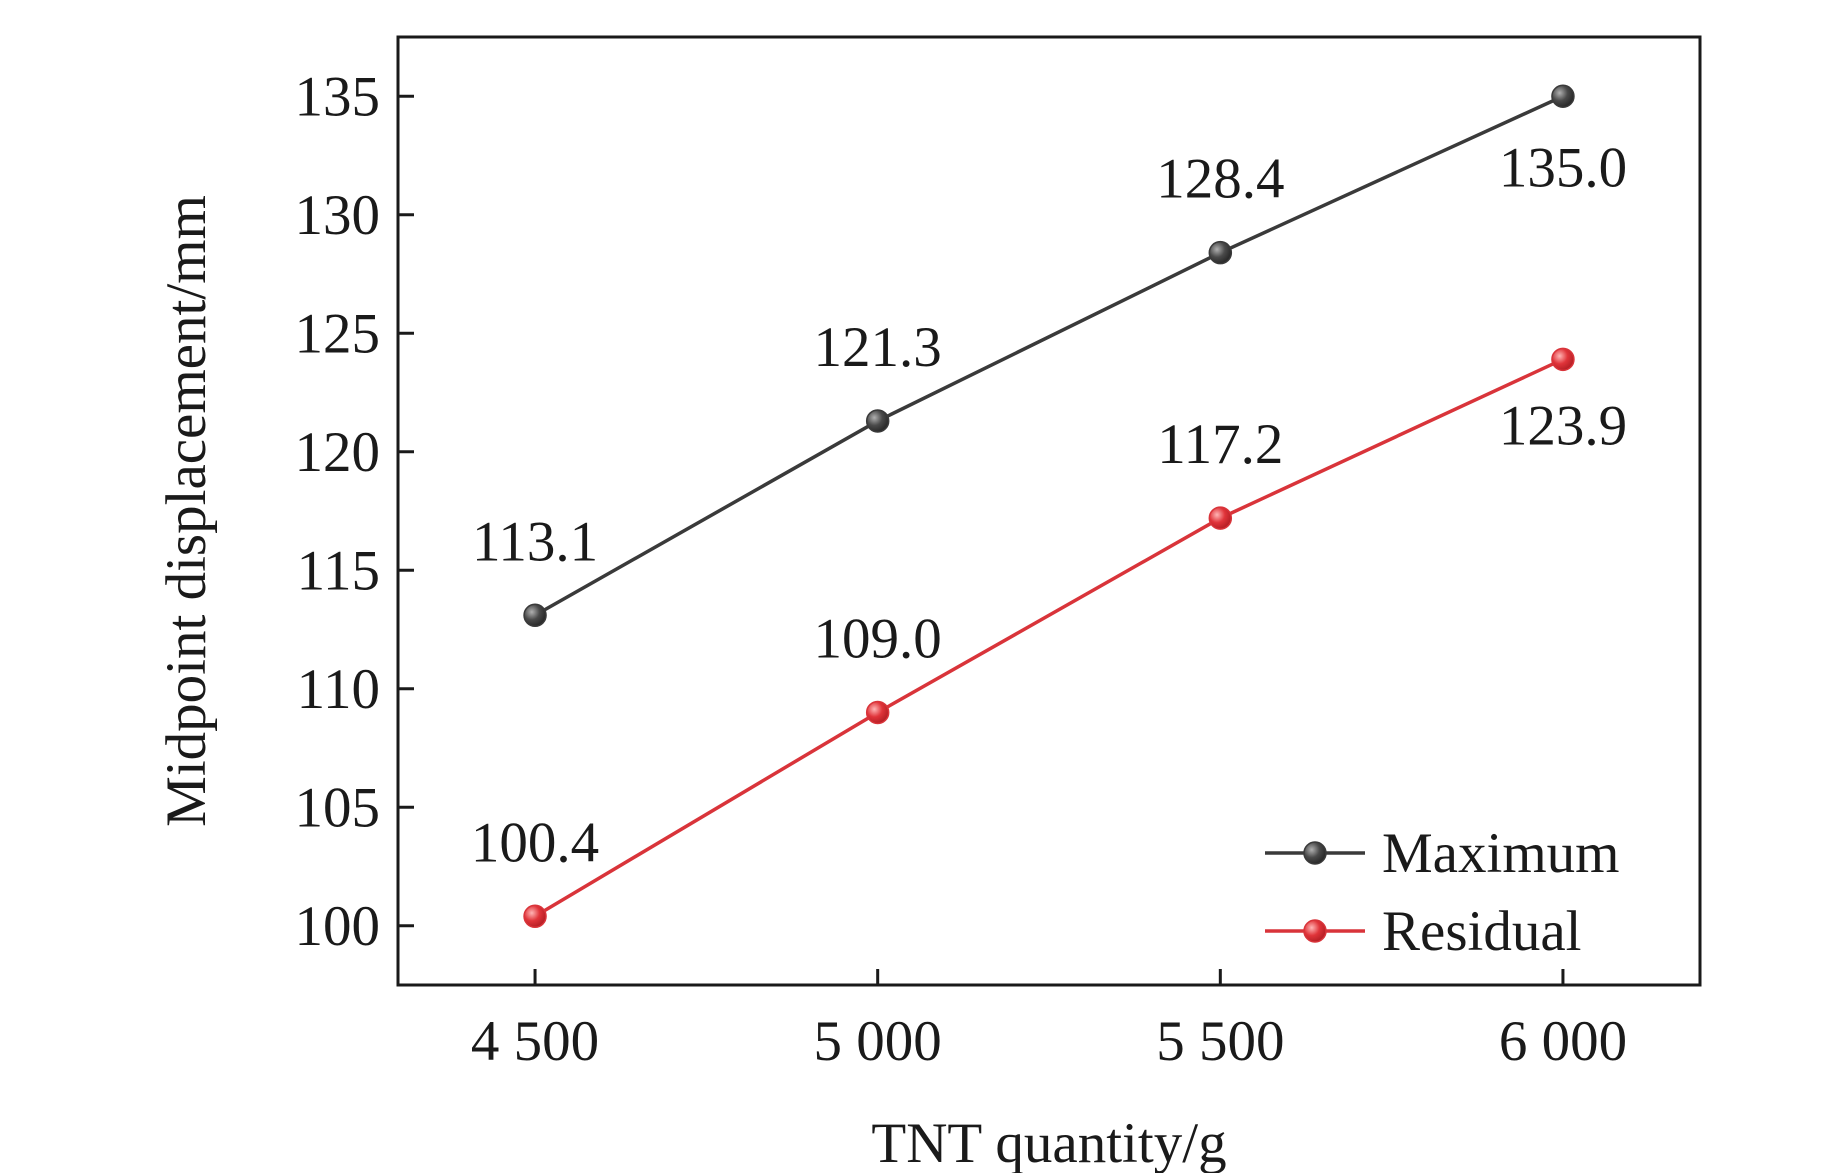 This screenshot has width=1843, height=1173. Describe the element at coordinates (1563, 167) in the screenshot. I see `data-label-maximum: 135.0` at that location.